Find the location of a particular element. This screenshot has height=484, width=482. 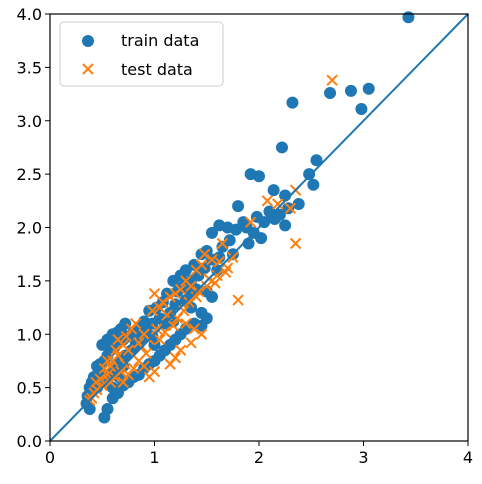

y-tick-label: 0.5 is located at coordinates (29, 388).